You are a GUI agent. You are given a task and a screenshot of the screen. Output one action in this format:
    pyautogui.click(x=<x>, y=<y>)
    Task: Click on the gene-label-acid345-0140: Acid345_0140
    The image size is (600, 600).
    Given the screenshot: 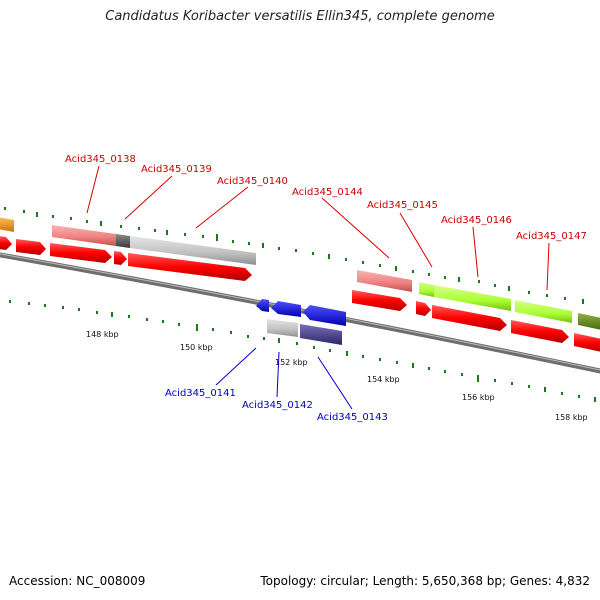 What is the action you would take?
    pyautogui.click(x=252, y=181)
    